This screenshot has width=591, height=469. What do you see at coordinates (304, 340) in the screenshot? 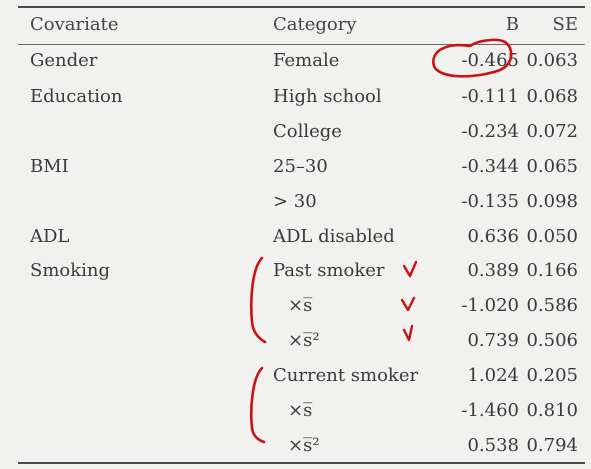
I see `row-9-category: ×s̅²` at bounding box center [304, 340].